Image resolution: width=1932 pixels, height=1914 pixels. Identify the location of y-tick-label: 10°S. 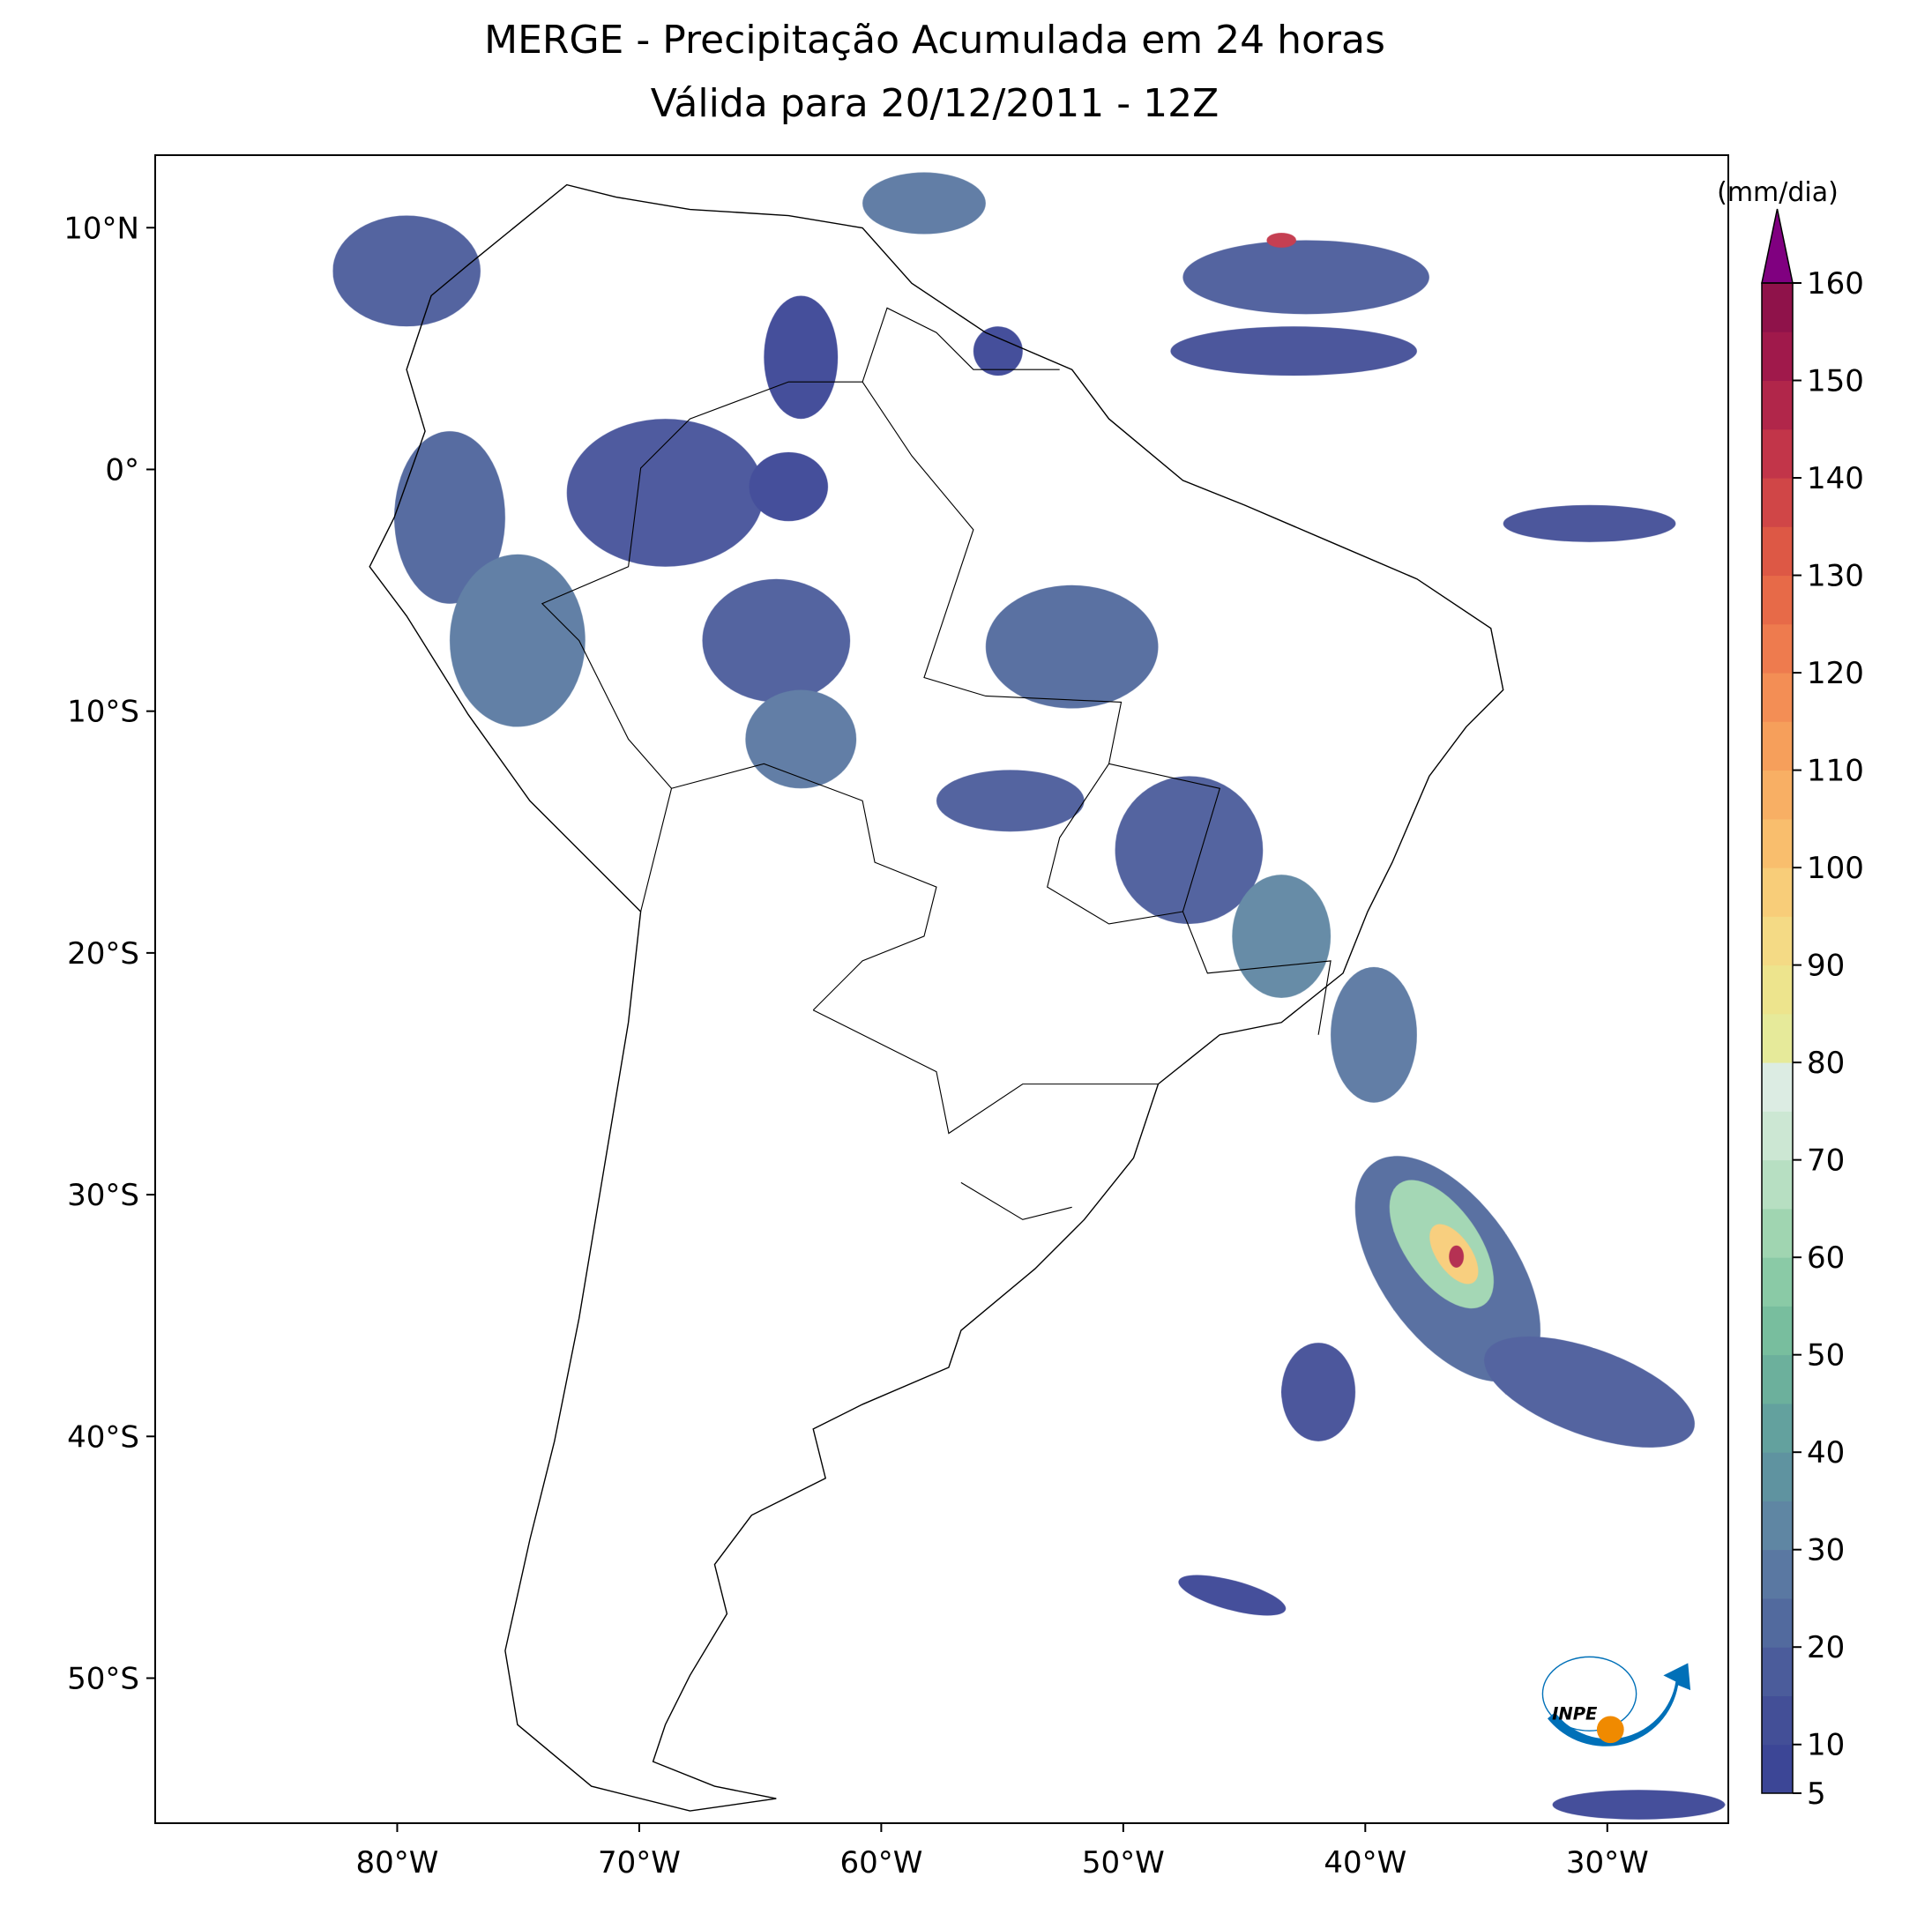
(103, 712).